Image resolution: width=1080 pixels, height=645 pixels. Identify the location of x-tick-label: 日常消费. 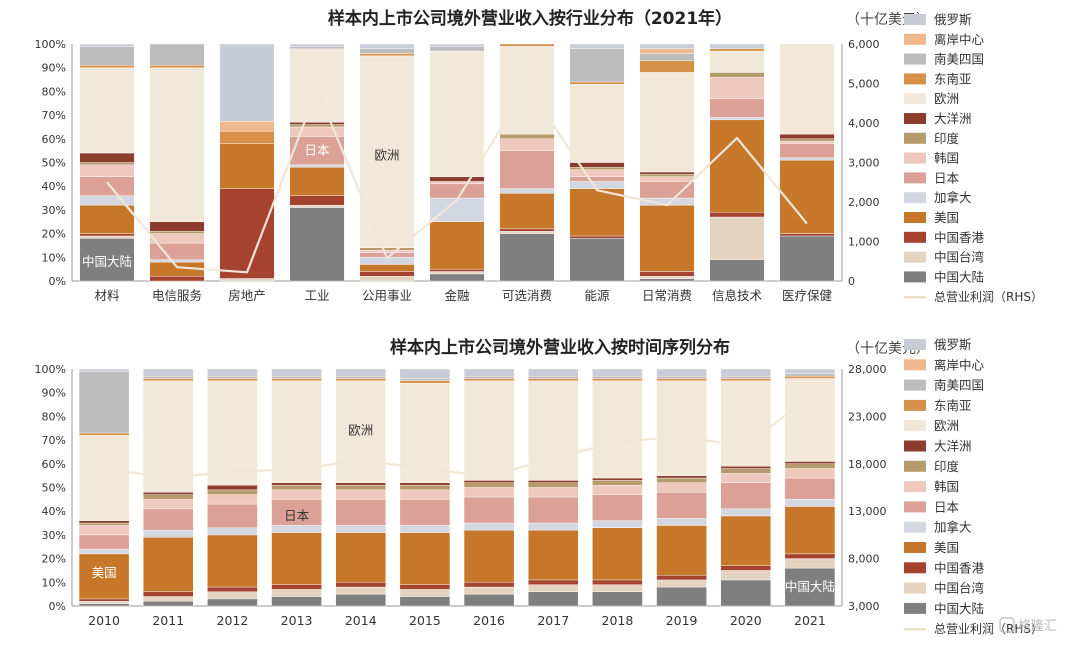
(667, 295).